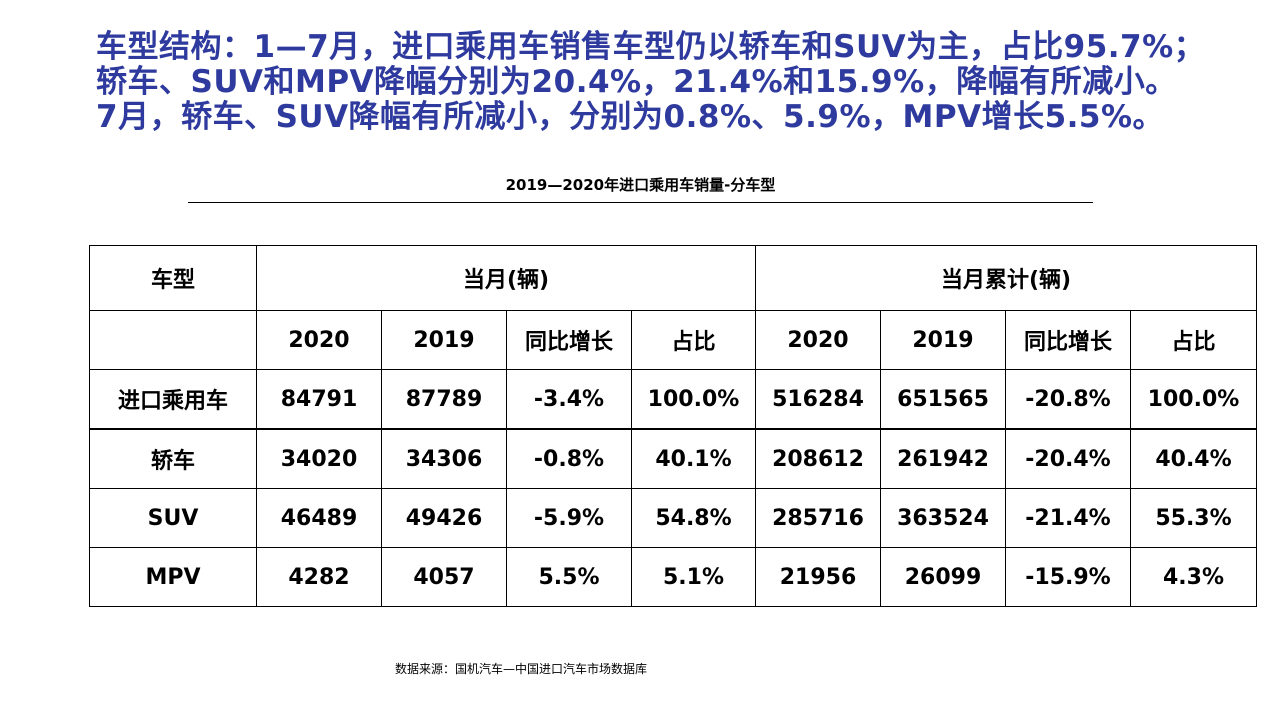 This screenshot has height=720, width=1280. Describe the element at coordinates (444, 340) in the screenshot. I see `subheader-month-2019: 2019` at that location.